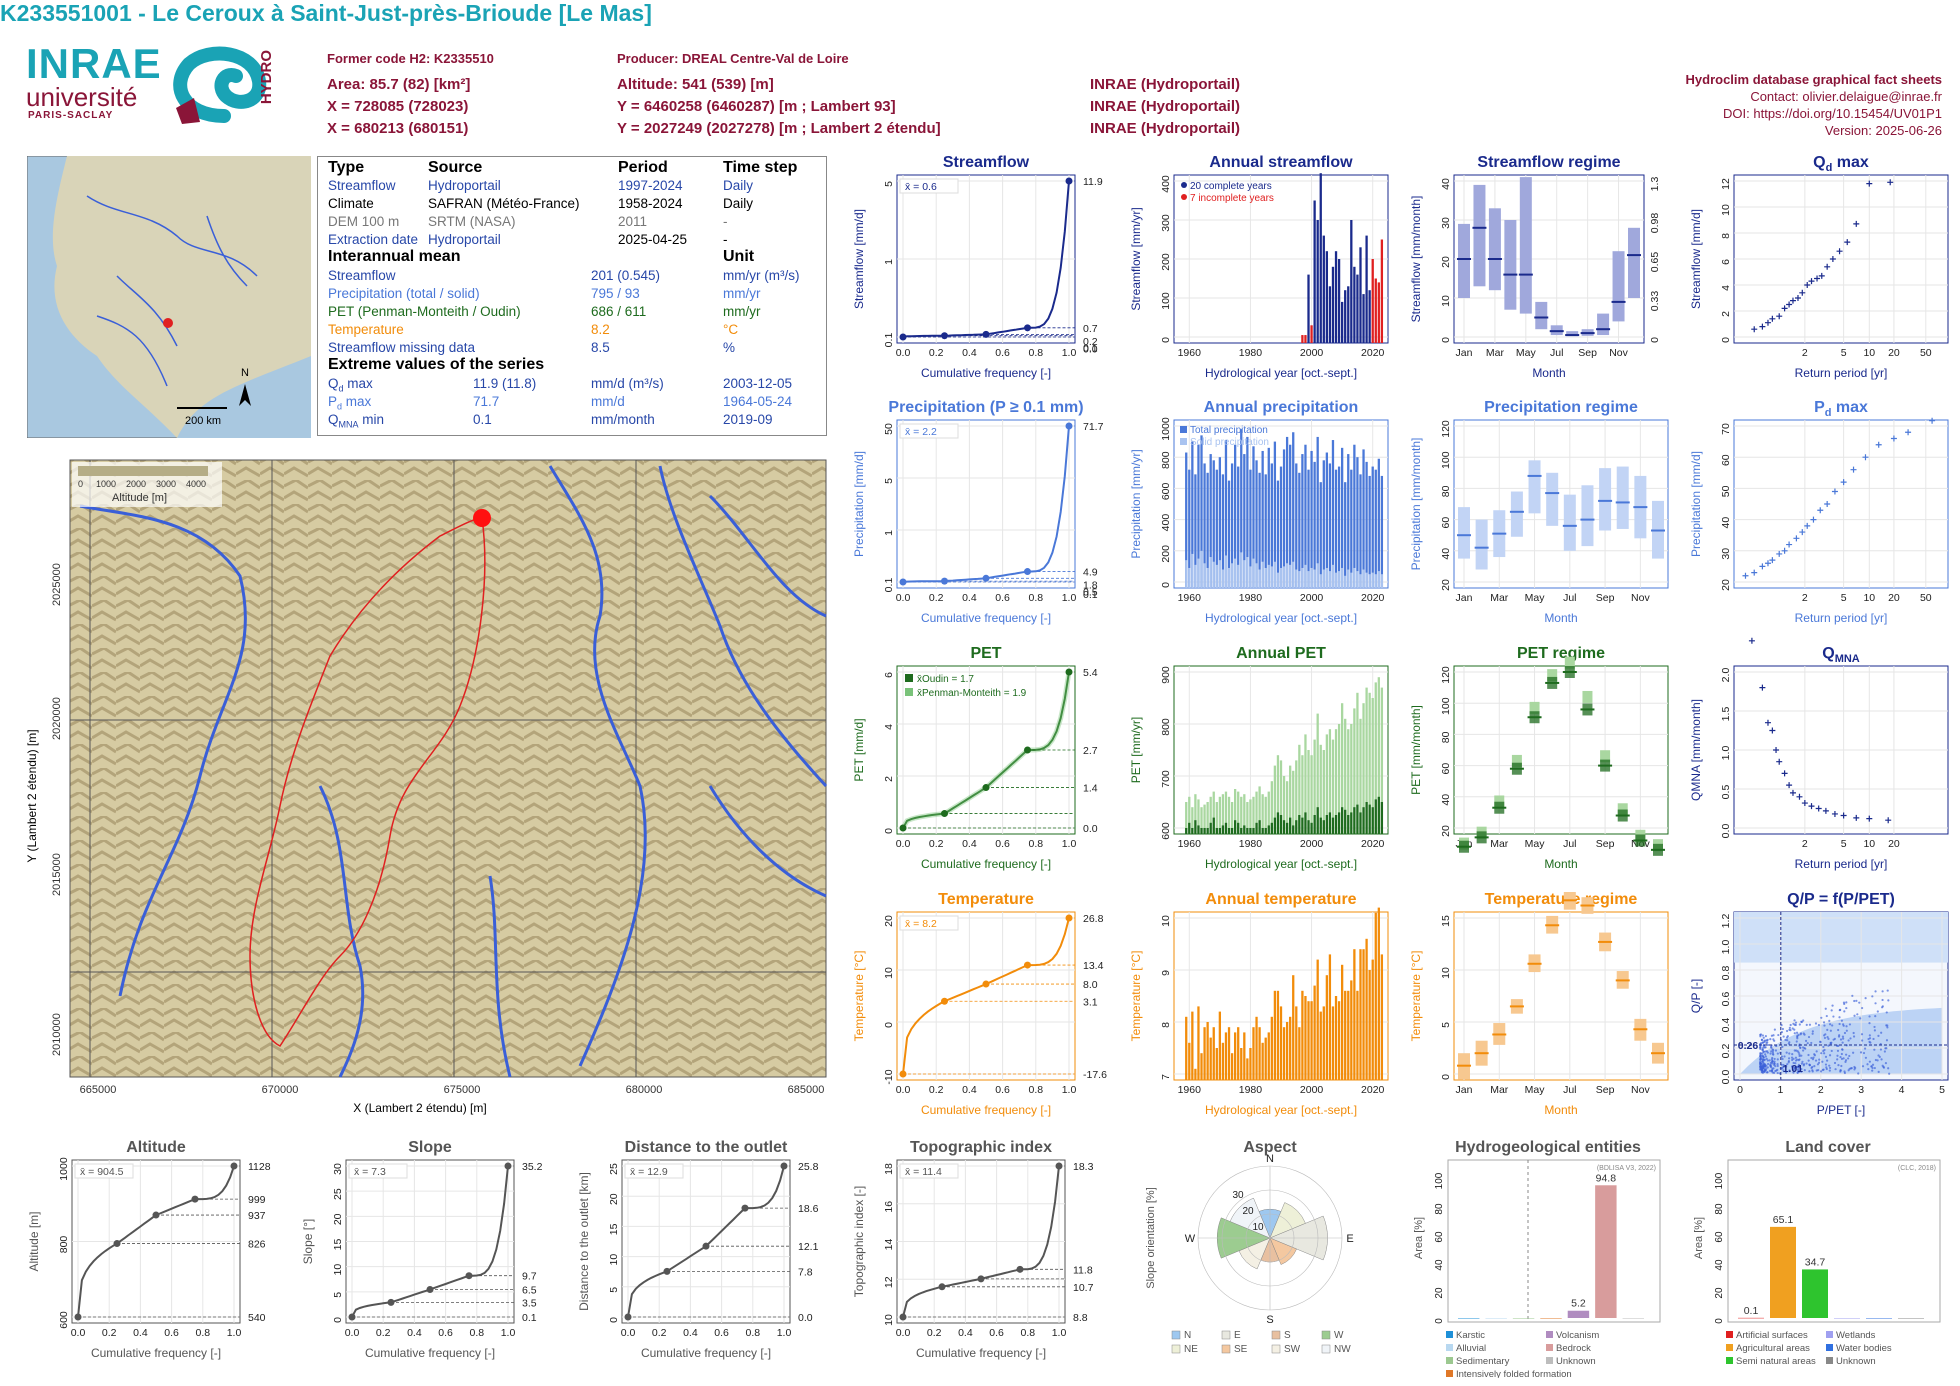 The image size is (1960, 1386). I want to click on quantile-label: 937, so click(257, 1216).